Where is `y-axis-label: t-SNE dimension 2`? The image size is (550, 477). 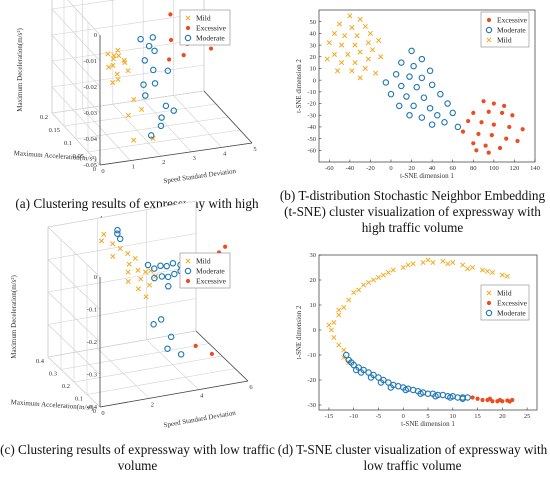 y-axis-label: t-SNE dimension 2 is located at coordinates (299, 86).